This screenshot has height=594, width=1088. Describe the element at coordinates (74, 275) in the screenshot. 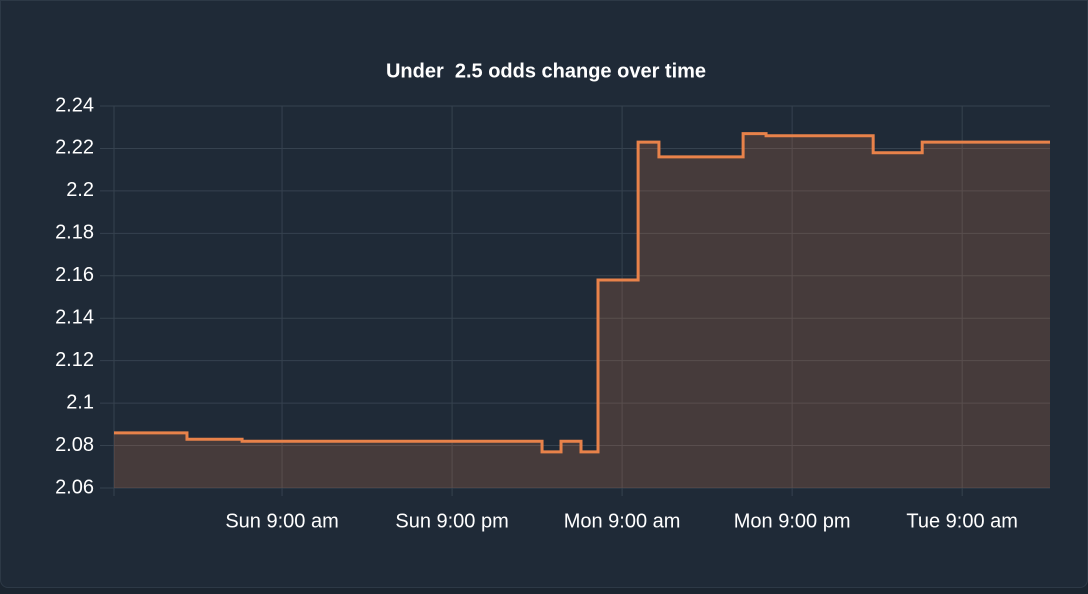

I see `y-tick-label: 2.16` at that location.